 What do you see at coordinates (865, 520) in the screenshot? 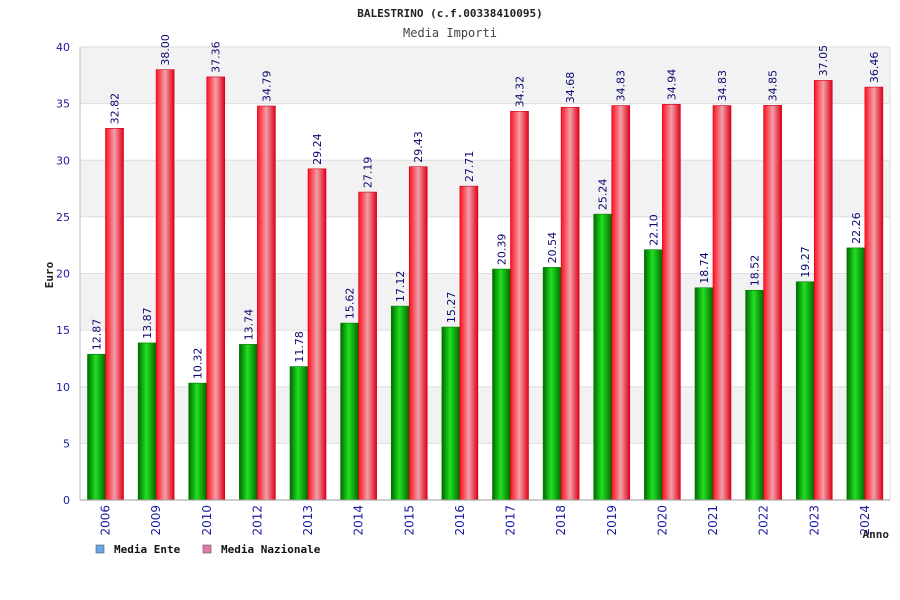
I see `x-tick-label: 2024` at bounding box center [865, 520].